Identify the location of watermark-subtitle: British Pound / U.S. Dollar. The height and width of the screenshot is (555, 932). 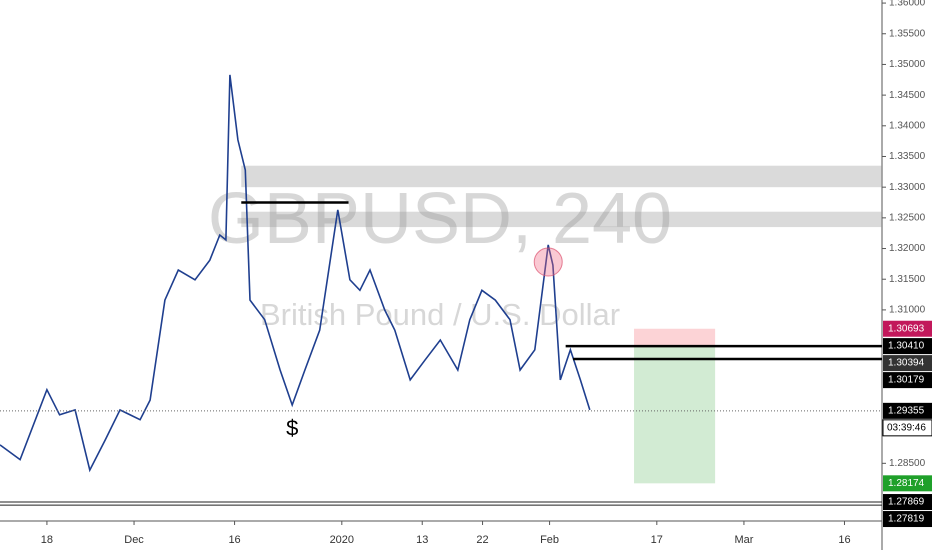
(440, 314).